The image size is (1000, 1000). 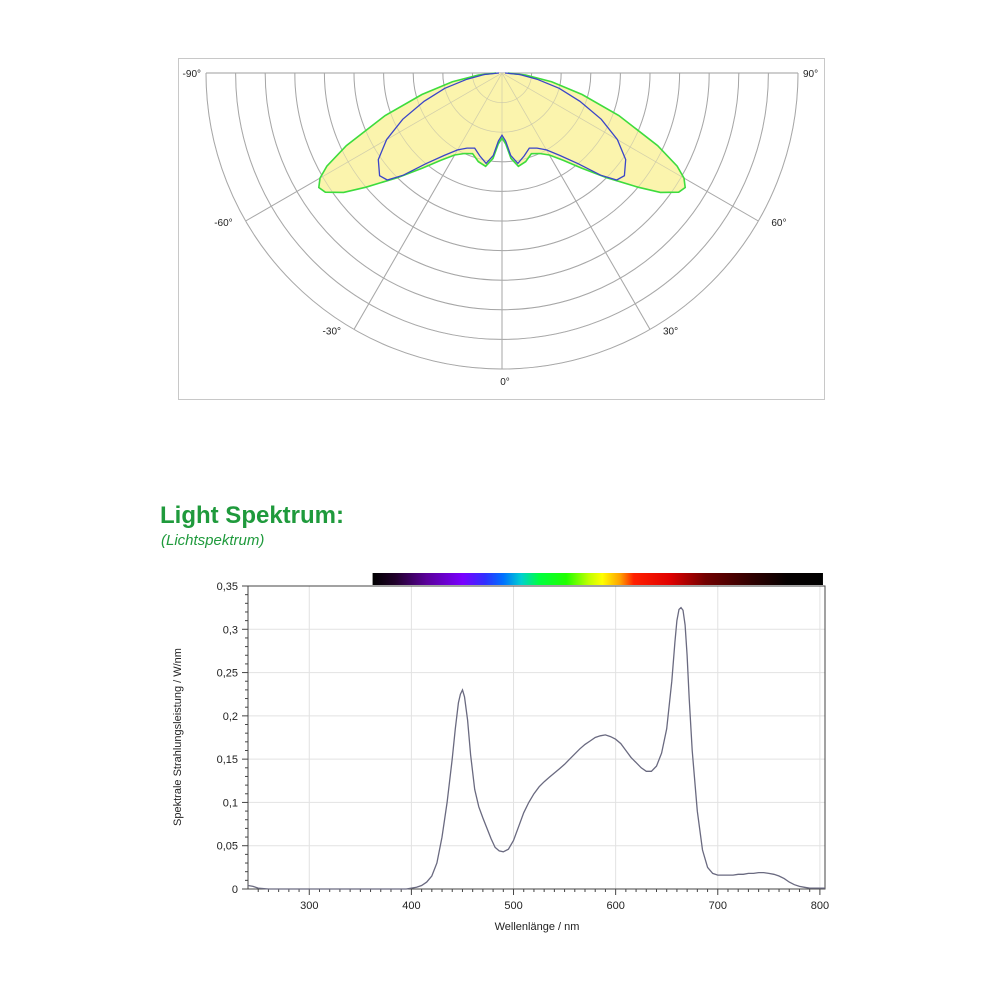 What do you see at coordinates (309, 906) in the screenshot?
I see `x-tick-label: 300` at bounding box center [309, 906].